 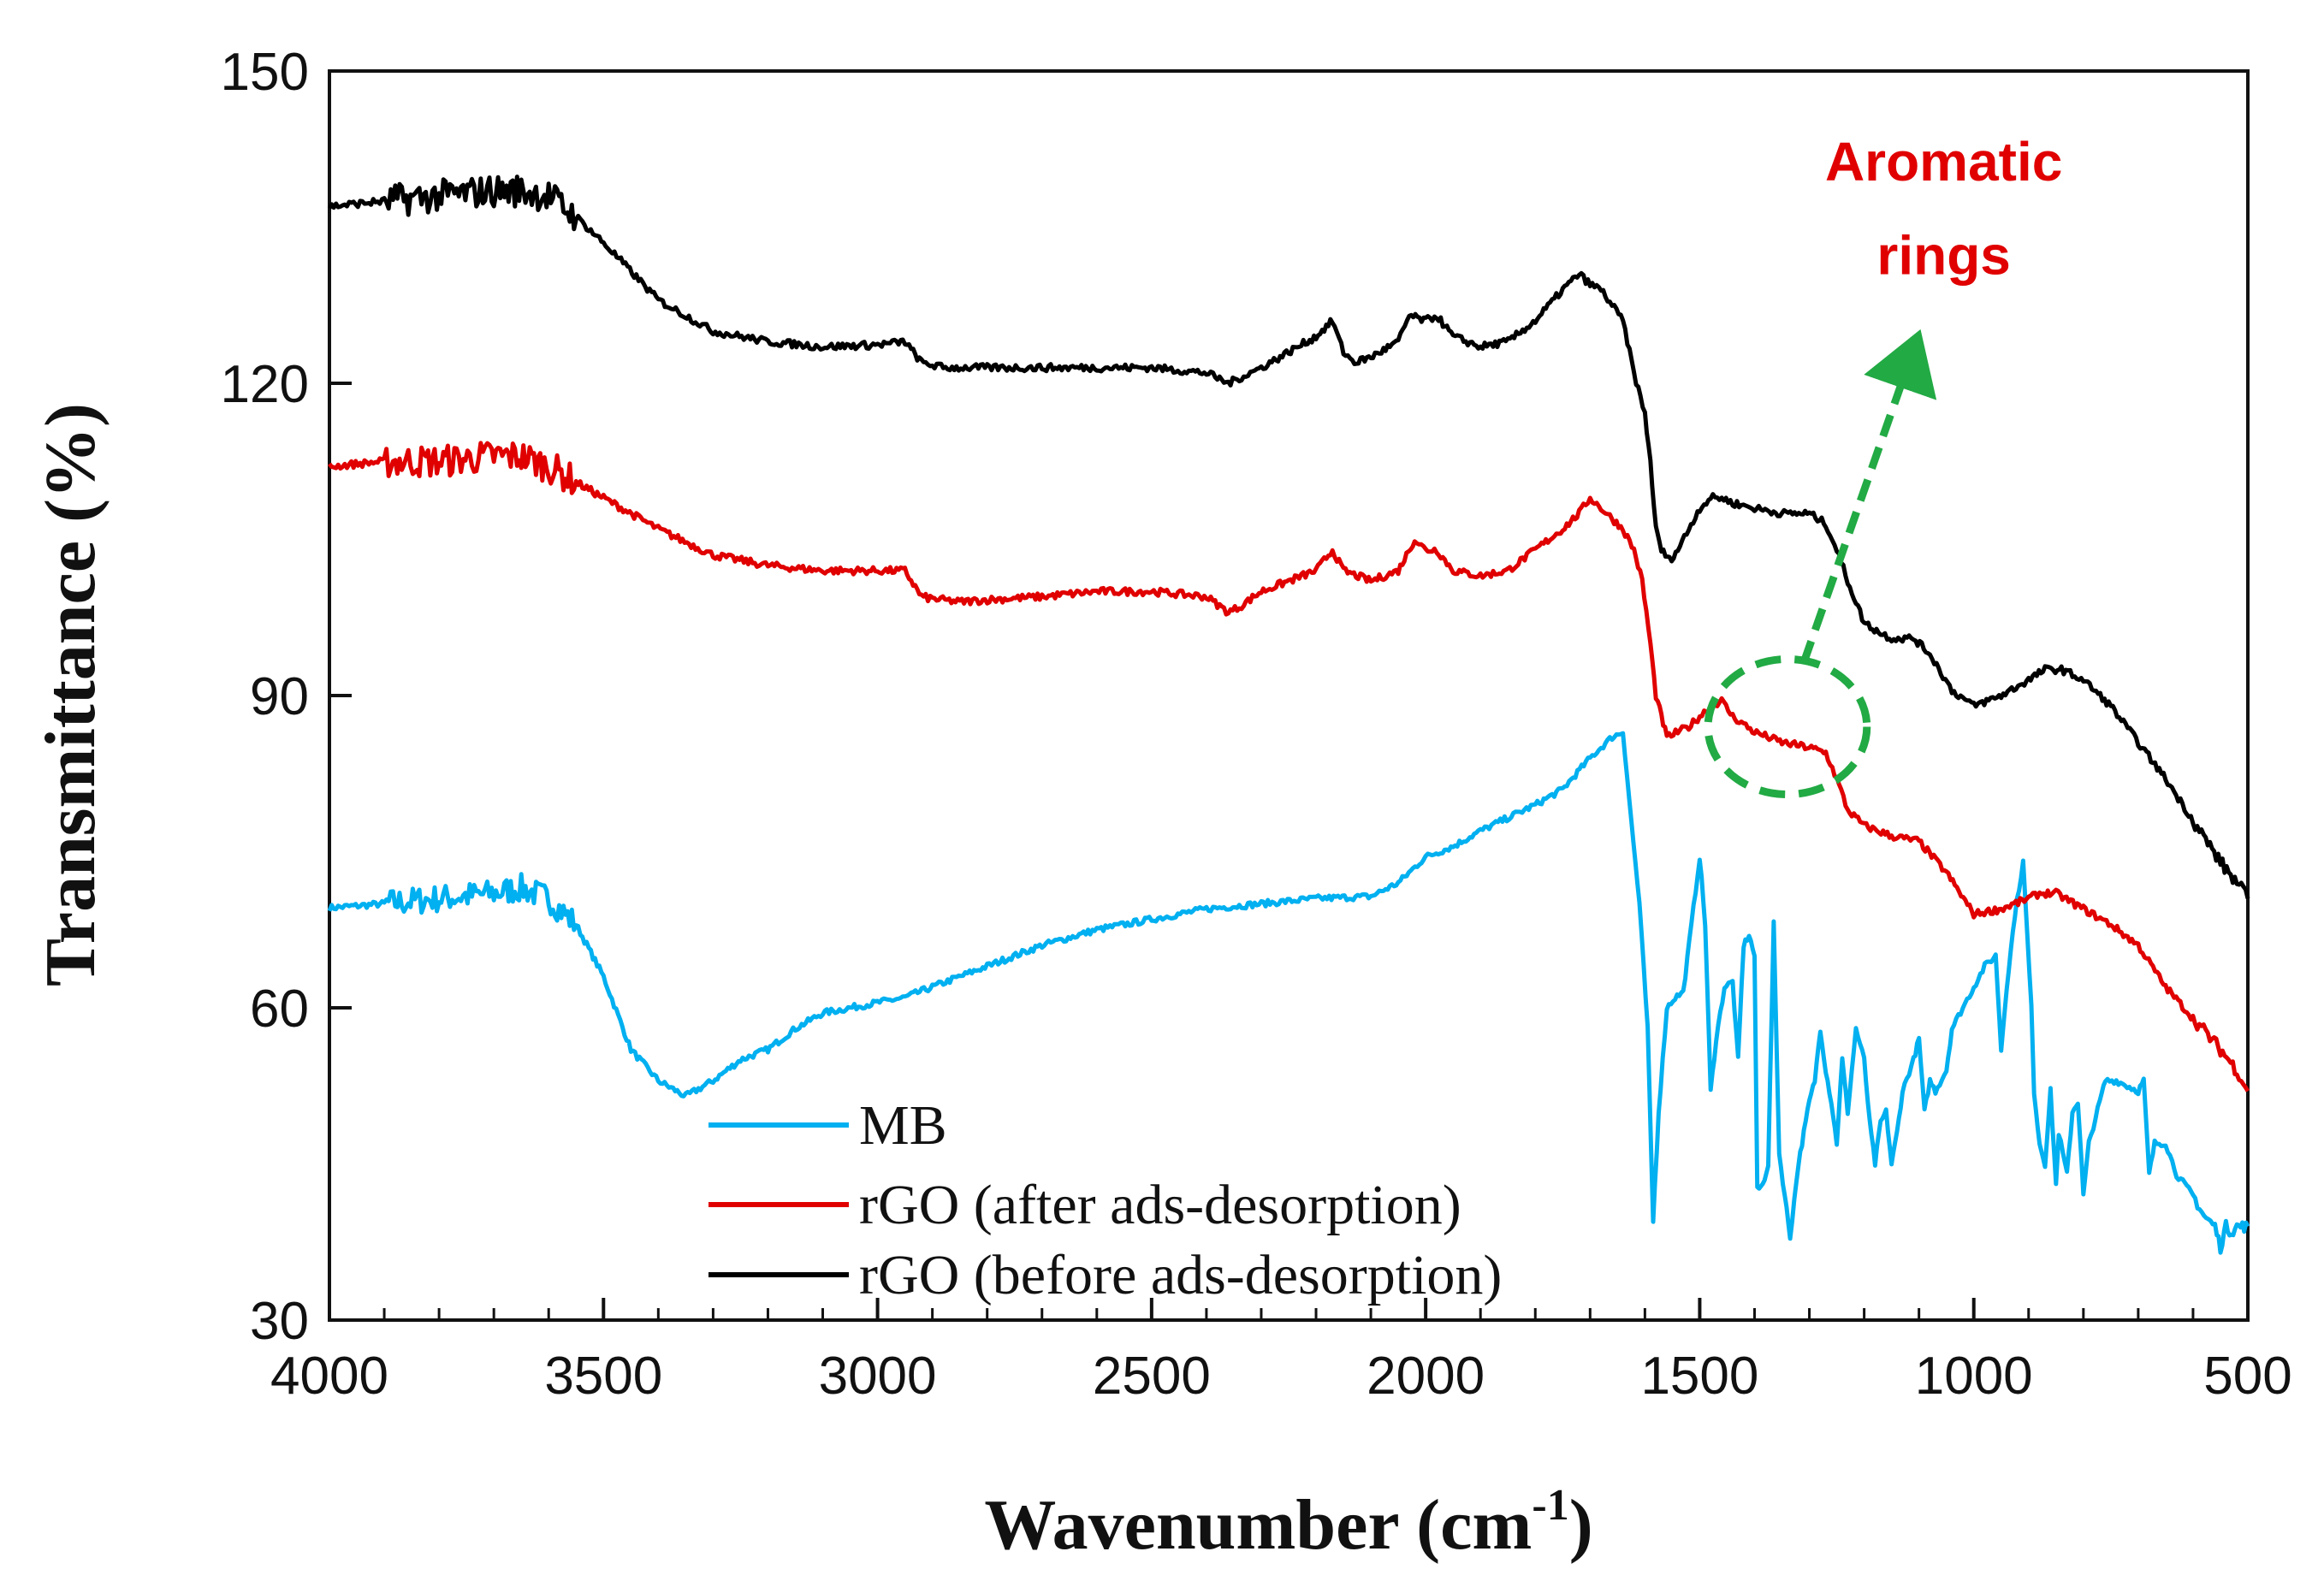 What do you see at coordinates (265, 384) in the screenshot?
I see `y-tick-label: 120` at bounding box center [265, 384].